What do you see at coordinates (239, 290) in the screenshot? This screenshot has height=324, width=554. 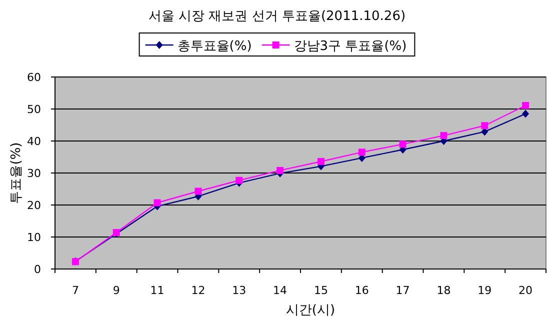 I see `xtick: 13` at bounding box center [239, 290].